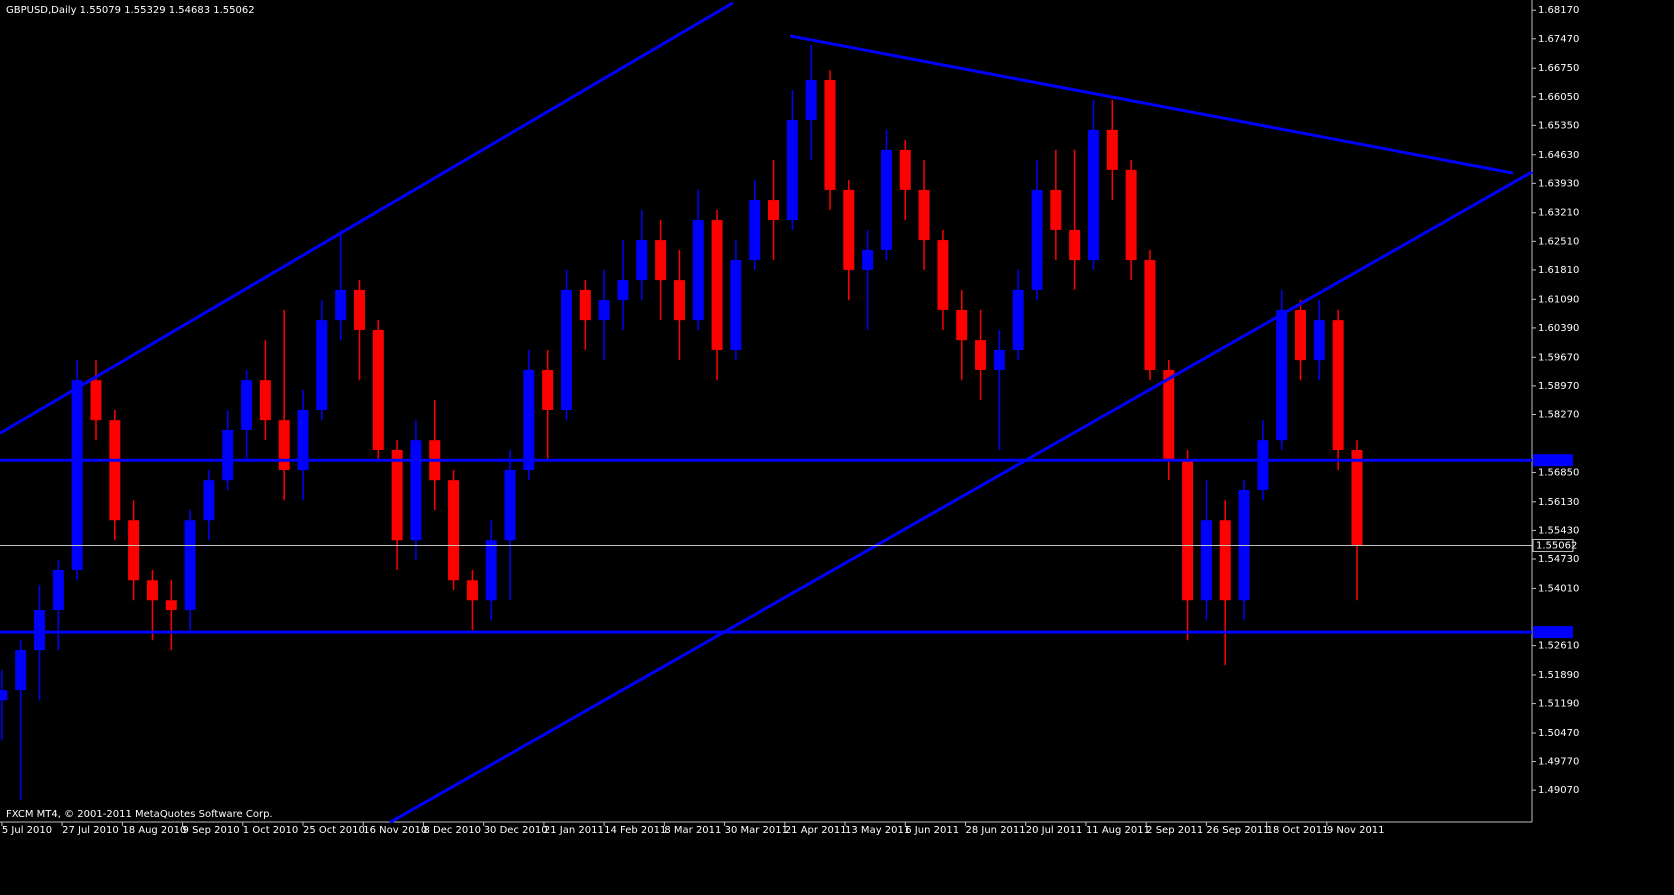 The height and width of the screenshot is (895, 1674). Describe the element at coordinates (1558, 386) in the screenshot. I see `y-tick-label: 1.58970` at that location.